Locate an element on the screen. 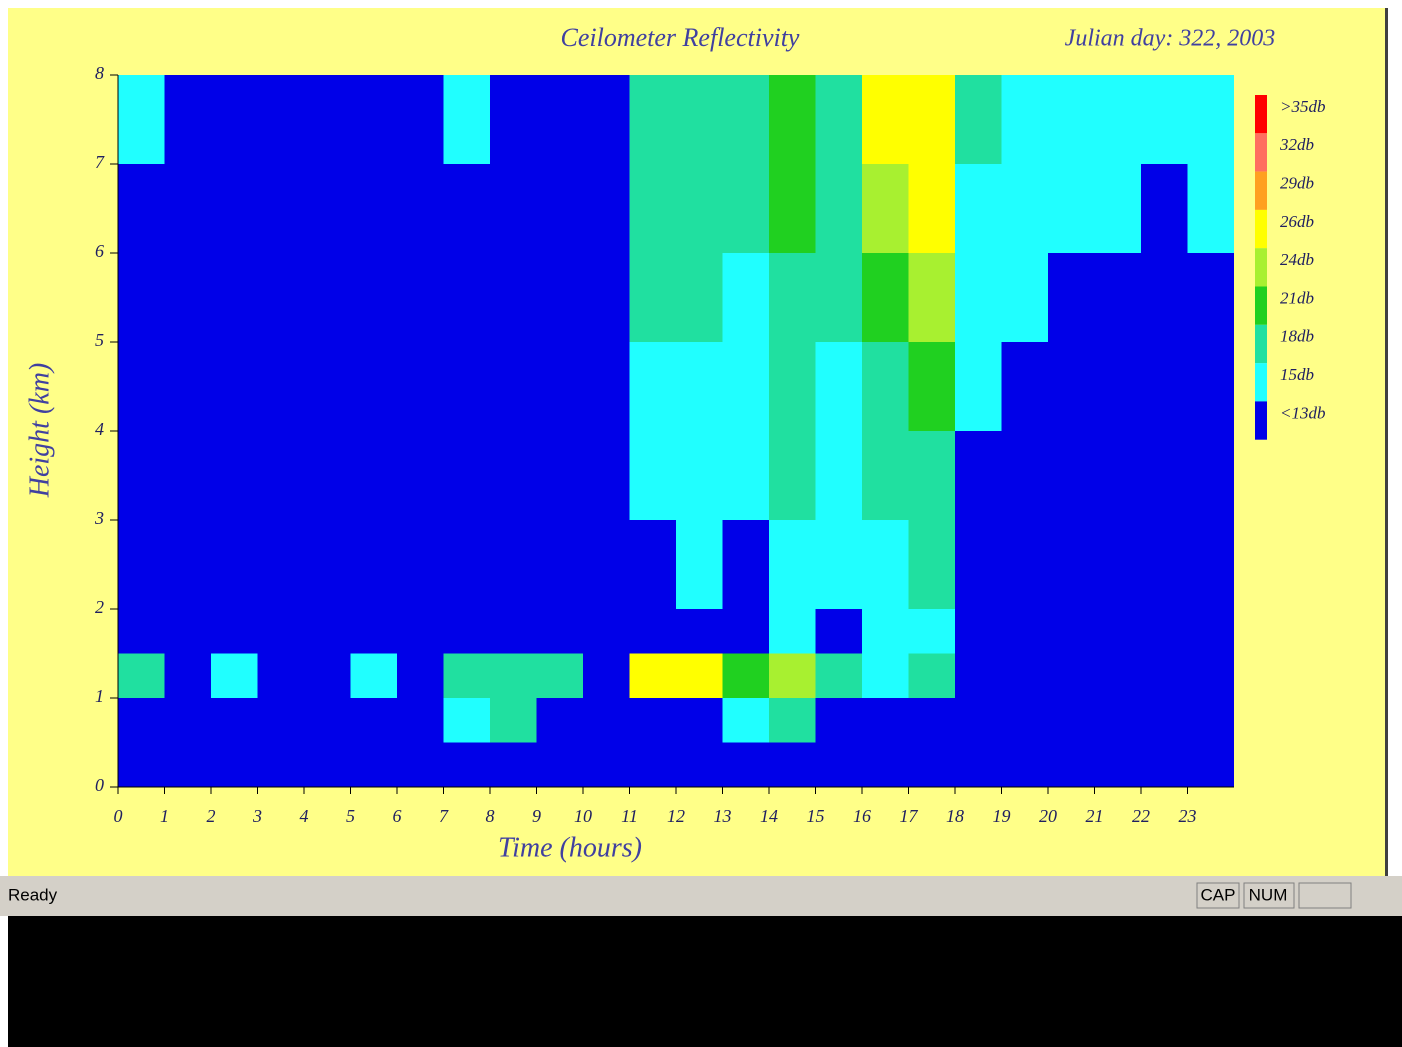 This screenshot has height=1047, width=1402. y-tick-label: 4 is located at coordinates (99, 429).